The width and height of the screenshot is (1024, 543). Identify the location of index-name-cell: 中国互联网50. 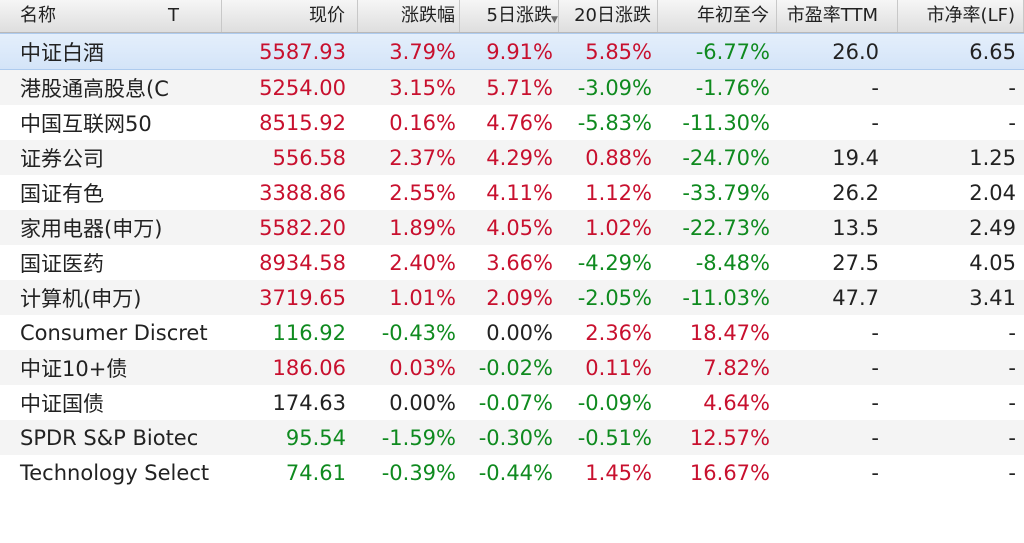
(86, 123).